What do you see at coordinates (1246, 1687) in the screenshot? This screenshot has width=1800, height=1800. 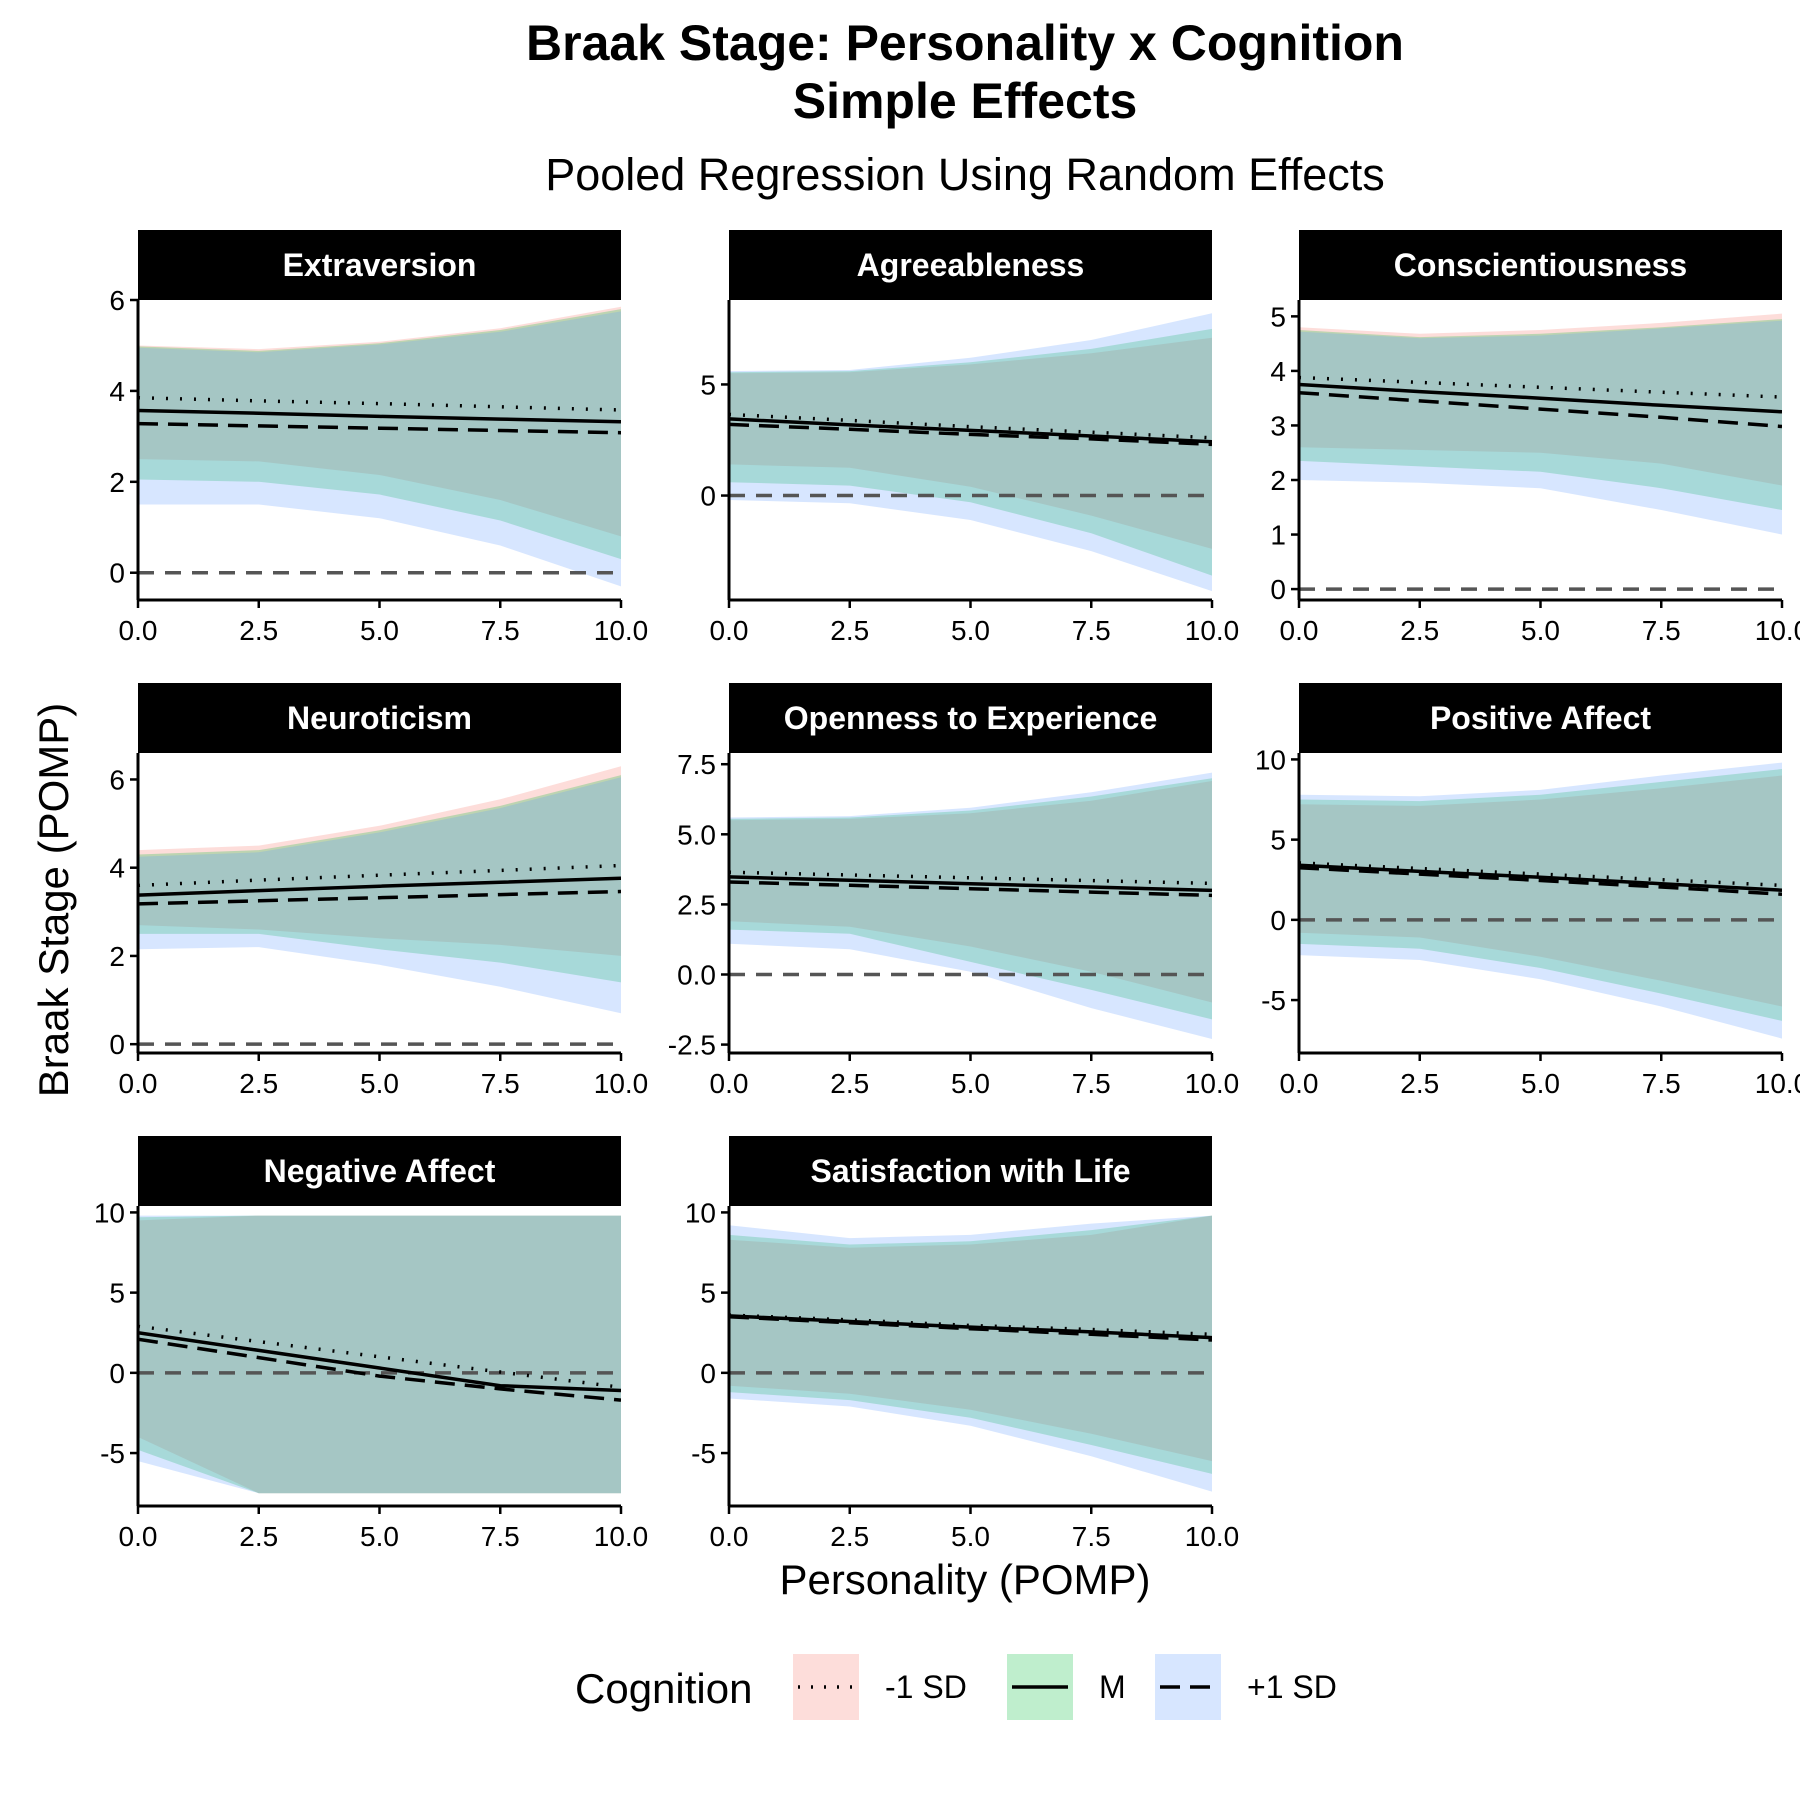 I see `legend-item-1-sd: +1 SD` at bounding box center [1246, 1687].